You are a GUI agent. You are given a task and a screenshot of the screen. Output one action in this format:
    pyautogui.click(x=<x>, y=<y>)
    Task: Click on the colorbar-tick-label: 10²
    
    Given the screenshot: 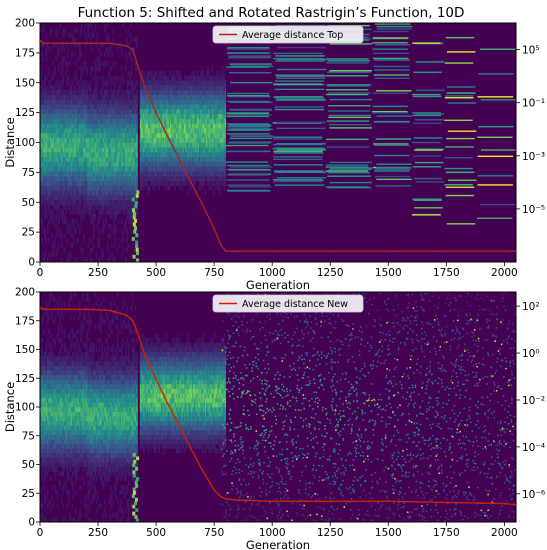 What is the action you would take?
    pyautogui.click(x=531, y=307)
    